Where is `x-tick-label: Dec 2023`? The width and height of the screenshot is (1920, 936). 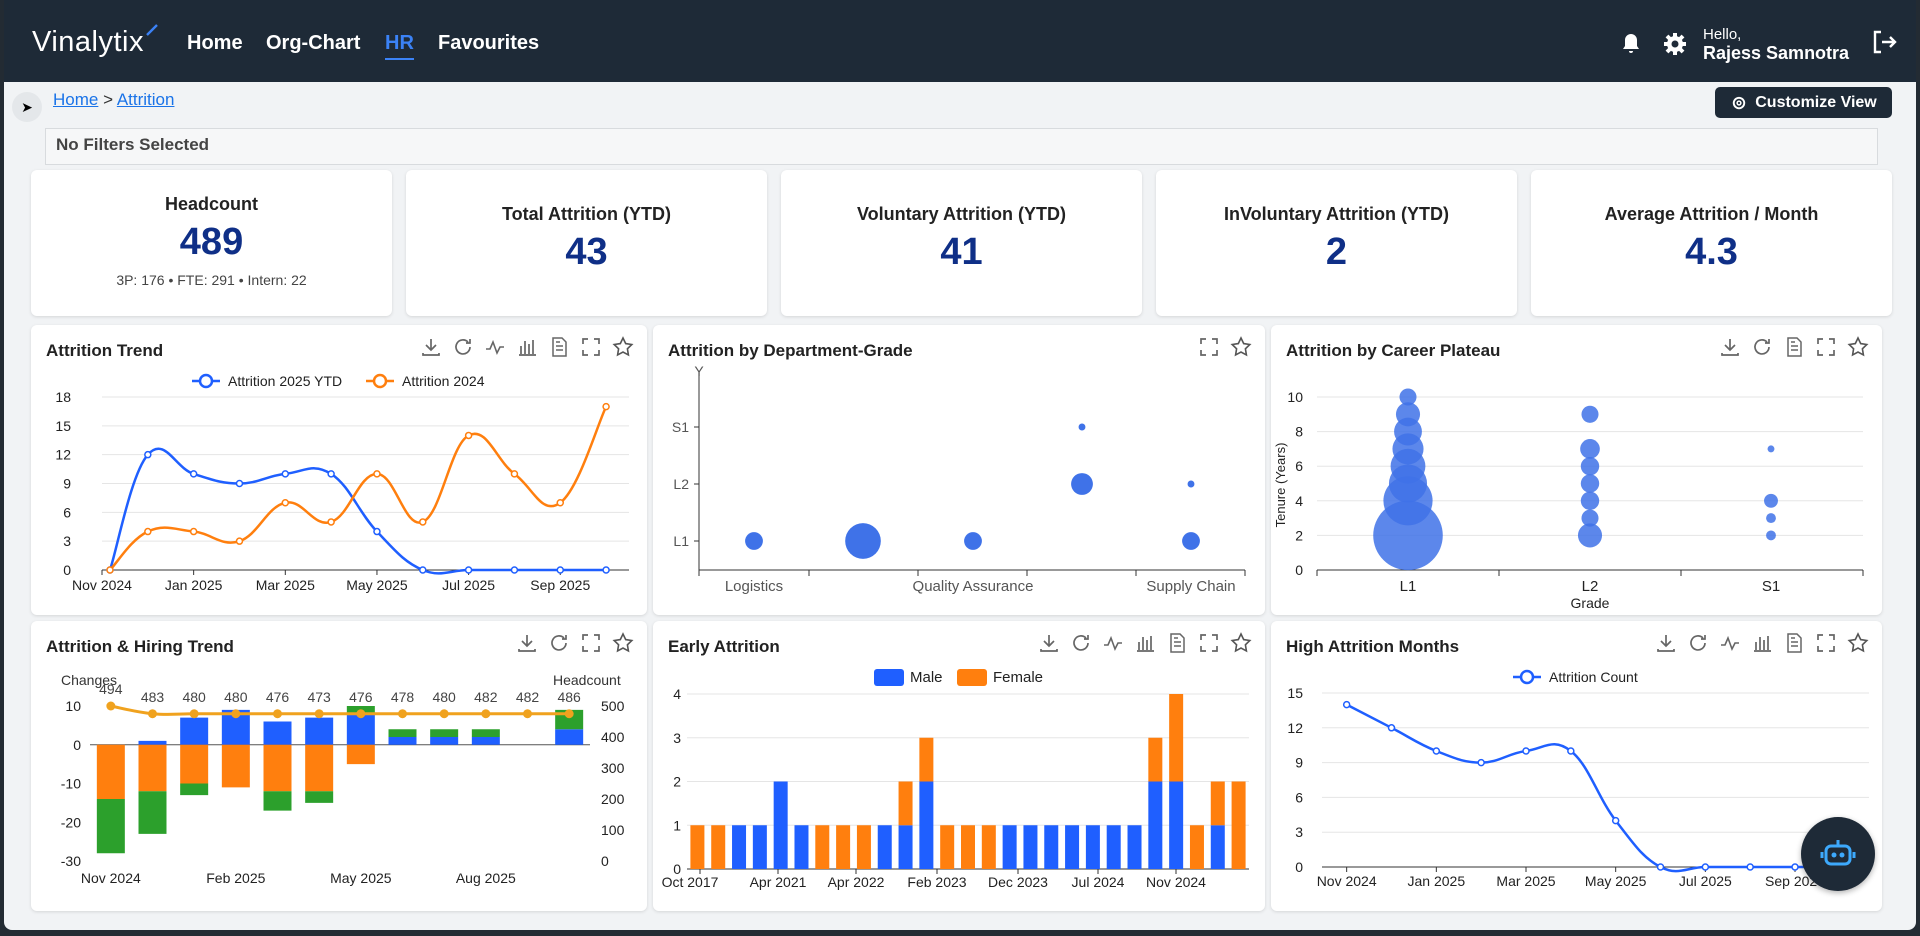 x-tick-label: Dec 2023 is located at coordinates (1018, 882).